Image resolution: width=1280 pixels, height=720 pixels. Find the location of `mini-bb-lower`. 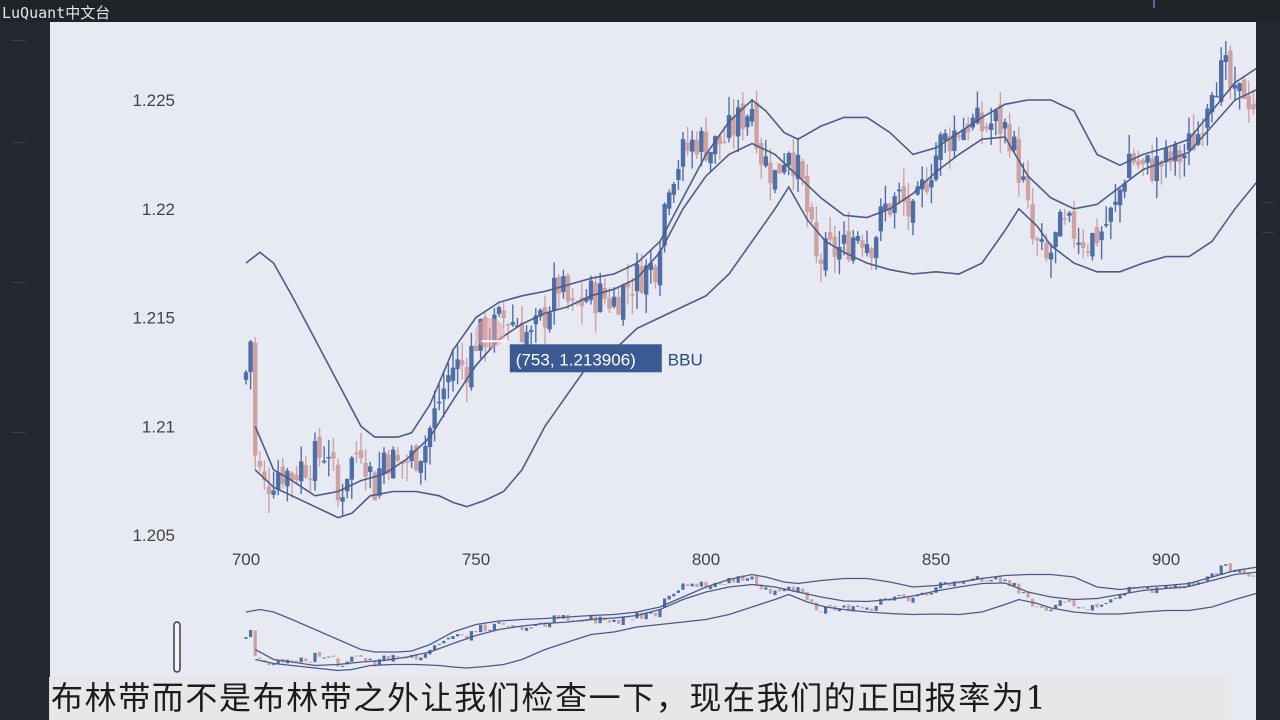

mini-bb-lower is located at coordinates (755, 632).